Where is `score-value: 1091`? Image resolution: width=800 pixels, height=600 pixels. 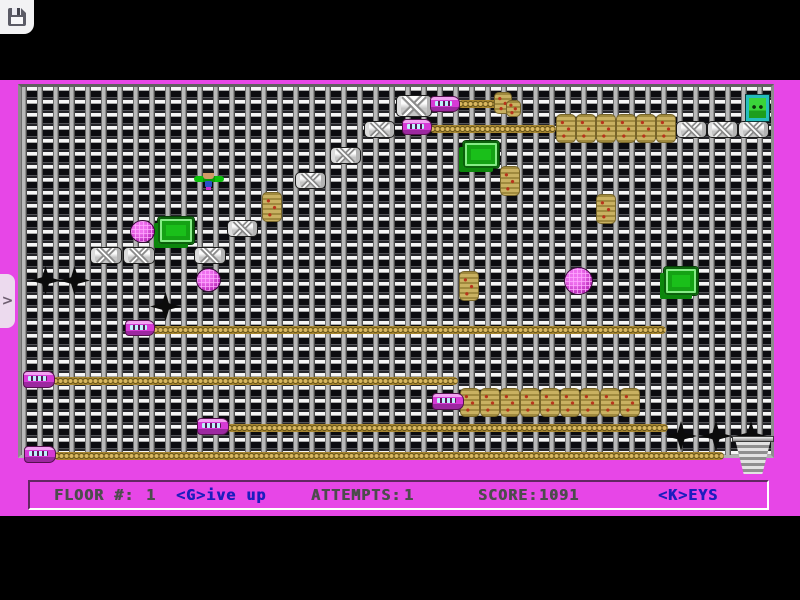 score-value: 1091 is located at coordinates (559, 495).